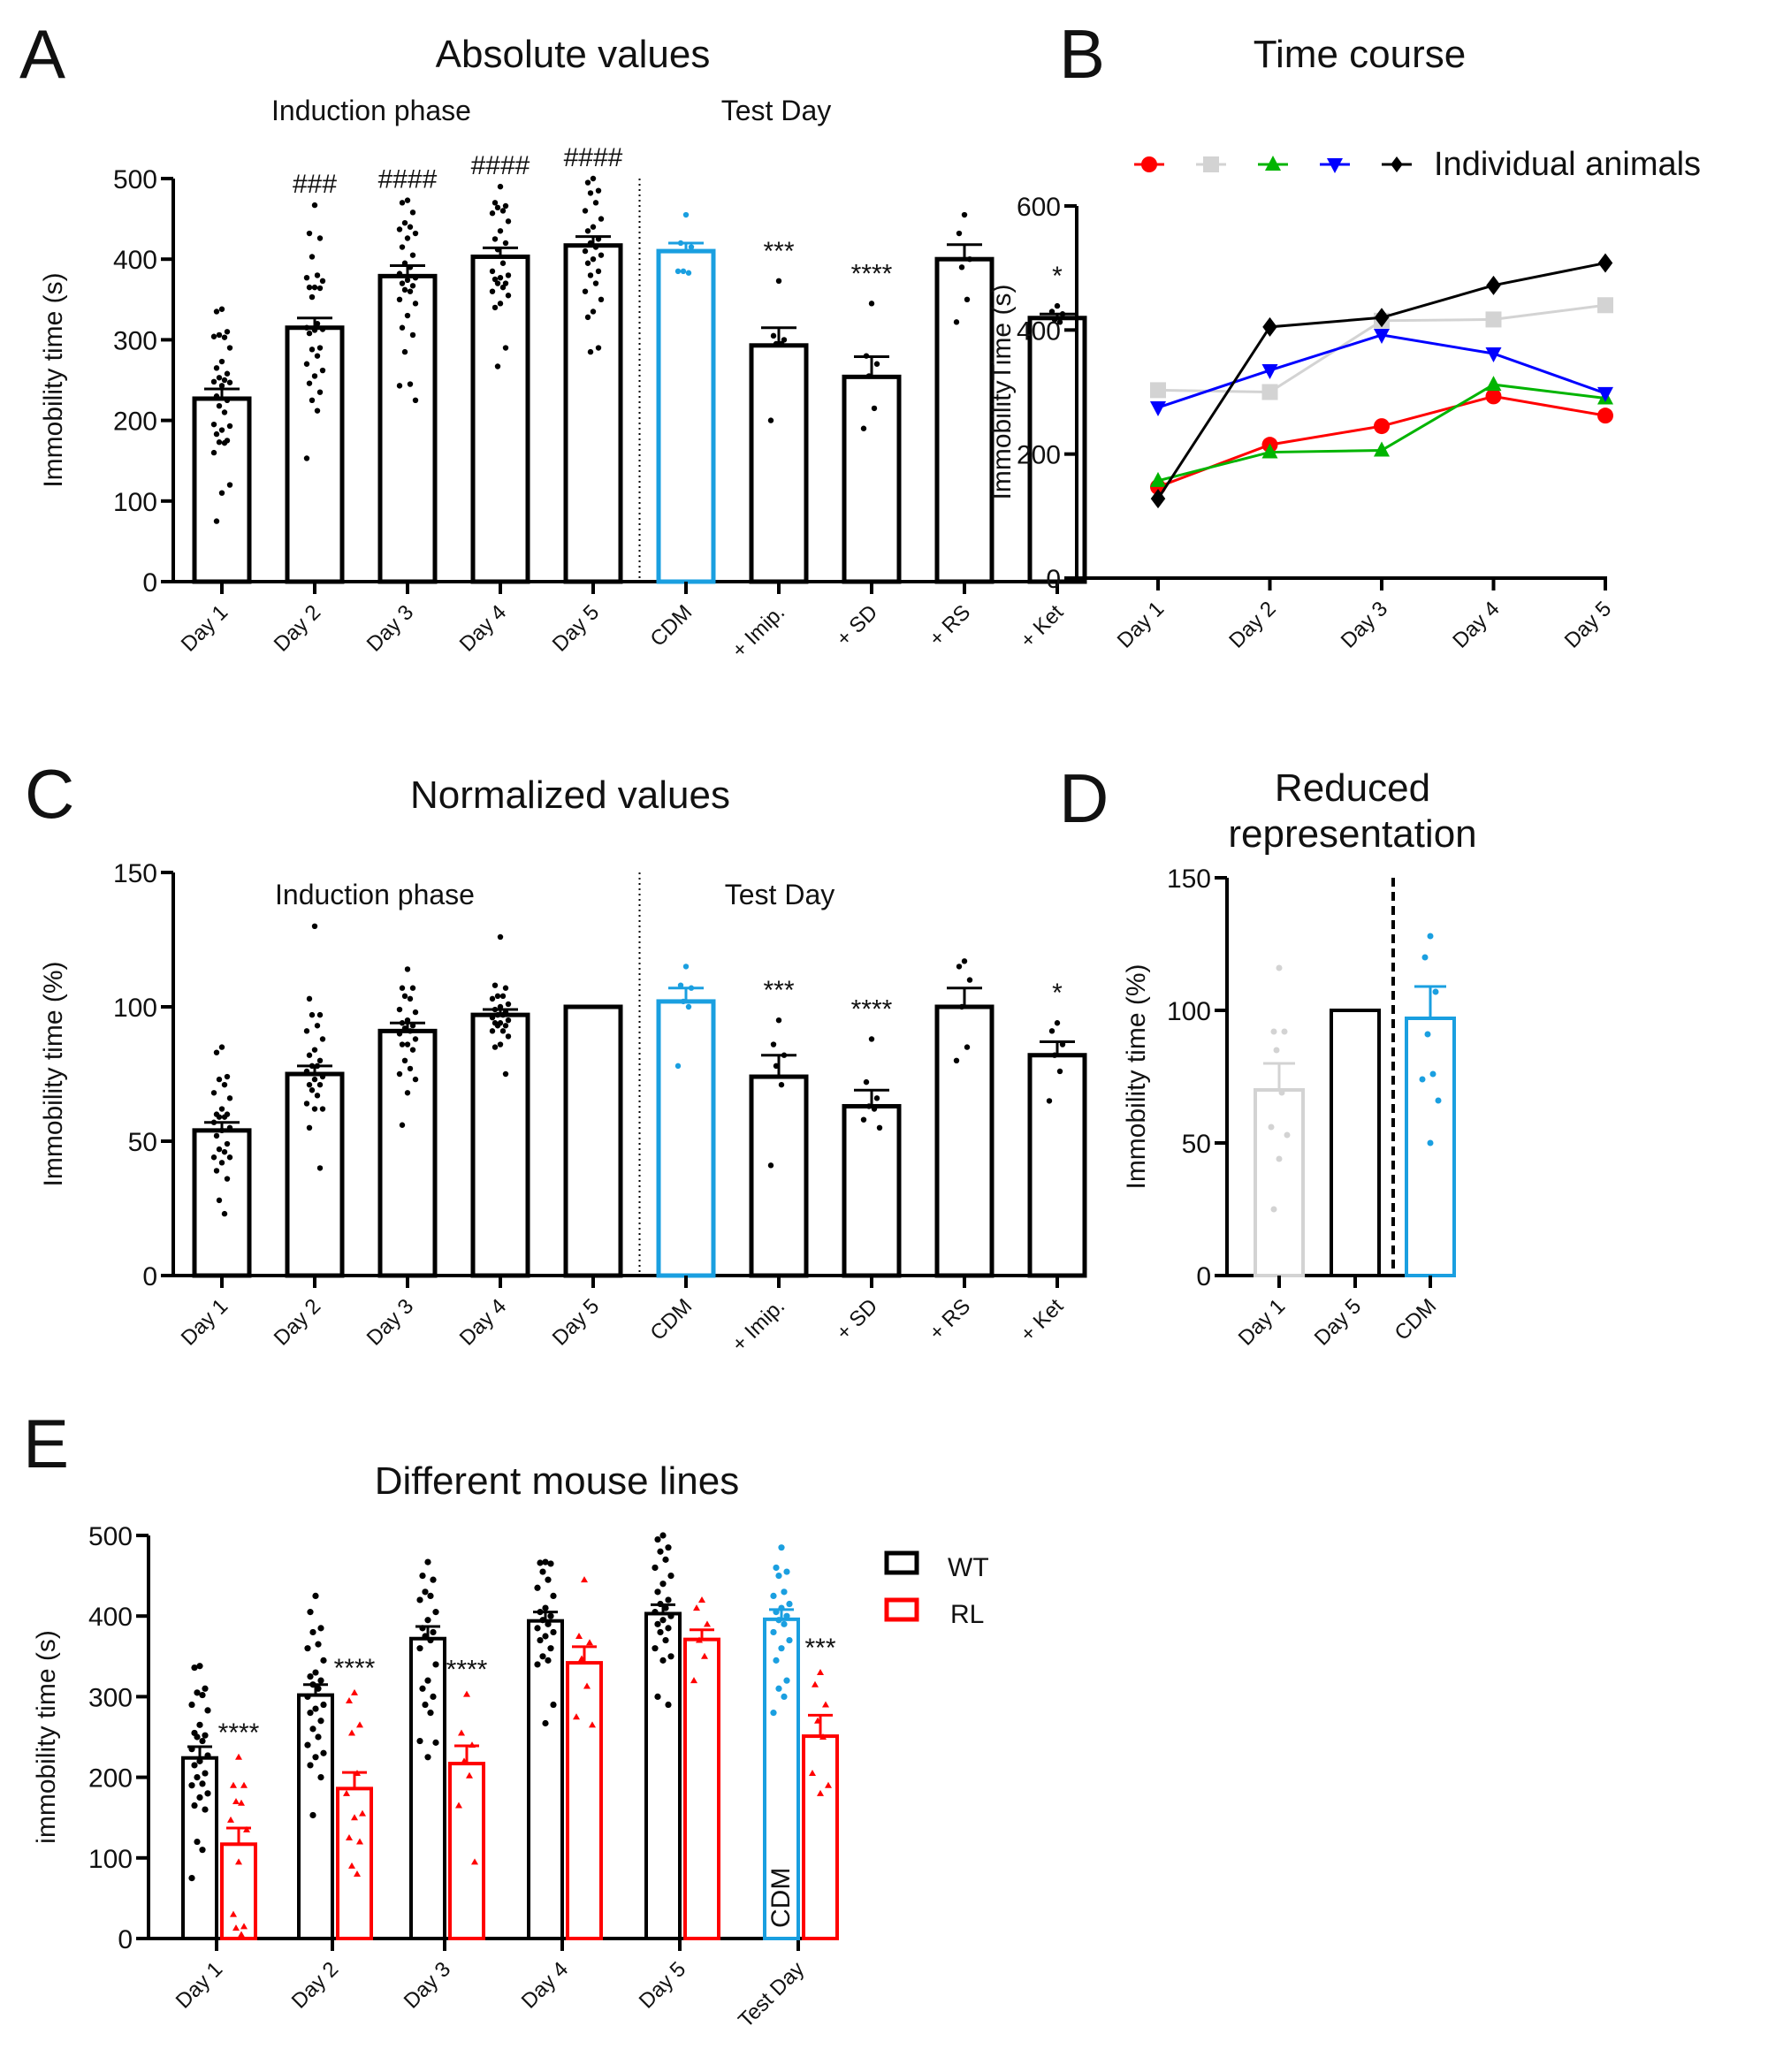 This screenshot has width=1768, height=2072. Describe the element at coordinates (1605, 263) in the screenshot. I see `b-marker-animal-black` at that location.